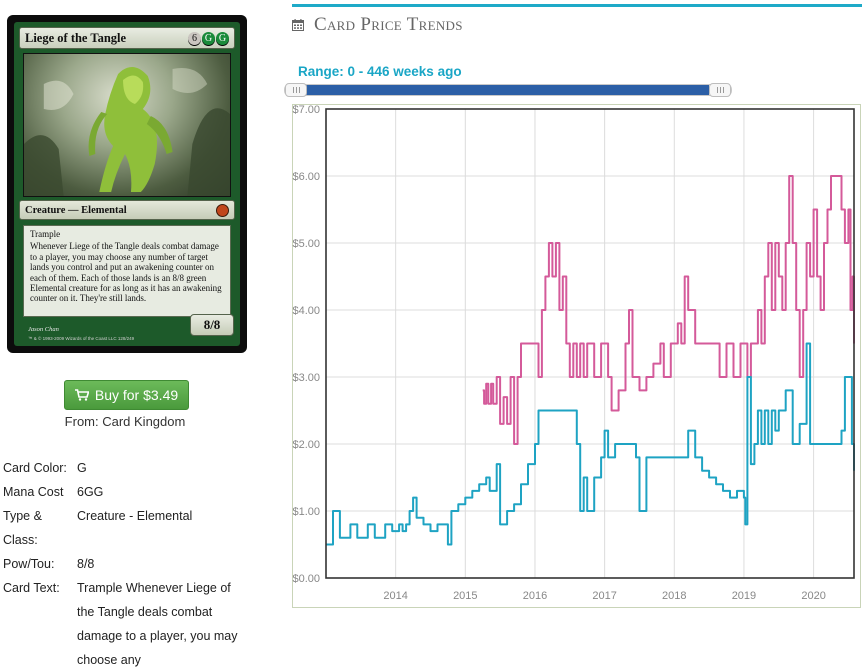 The height and width of the screenshot is (672, 862). Describe the element at coordinates (33, 492) in the screenshot. I see `detail-label: Mana Cost` at that location.